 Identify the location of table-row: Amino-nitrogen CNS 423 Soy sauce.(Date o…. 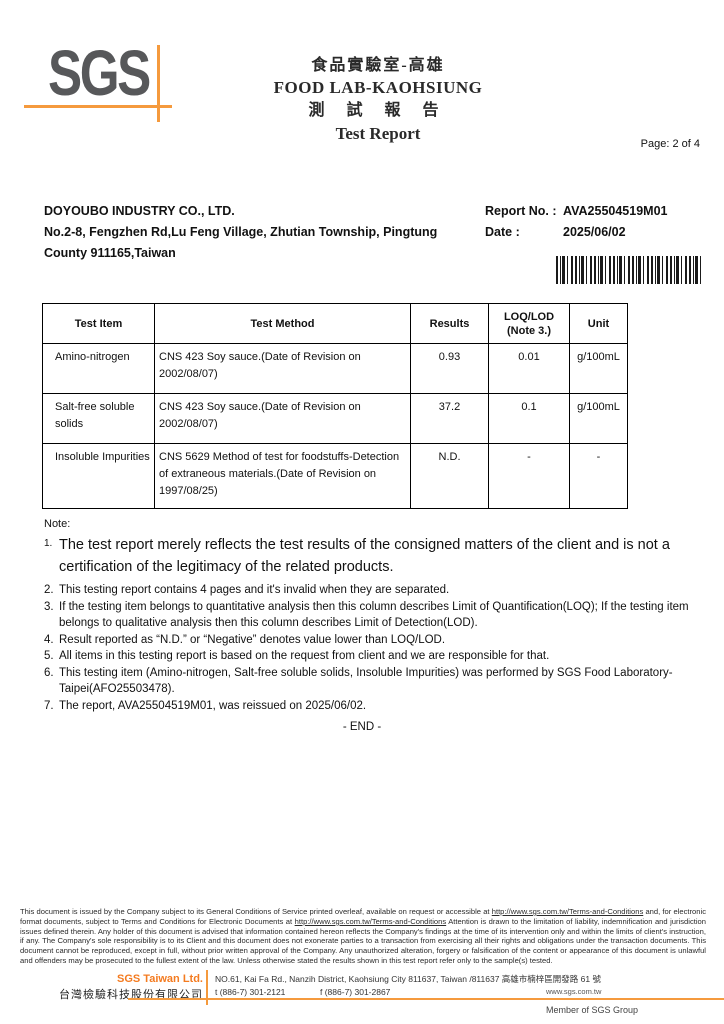
(335, 368).